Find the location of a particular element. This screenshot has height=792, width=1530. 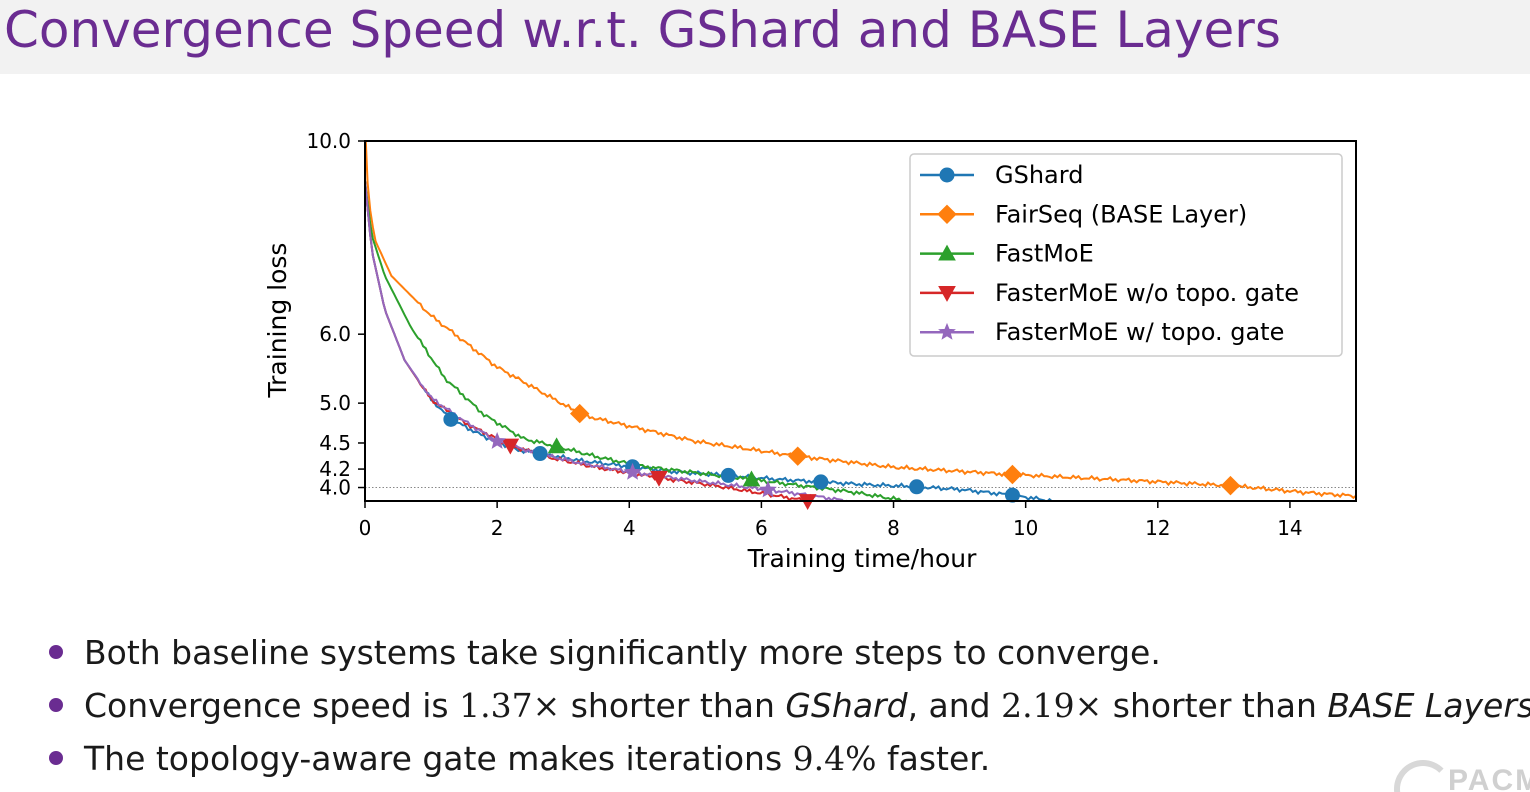

logo-ring-icon is located at coordinates (1423, 776).